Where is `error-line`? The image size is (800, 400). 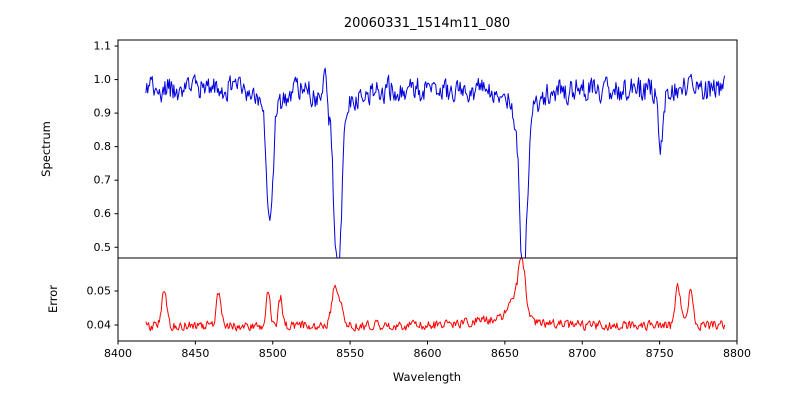 error-line is located at coordinates (435, 294).